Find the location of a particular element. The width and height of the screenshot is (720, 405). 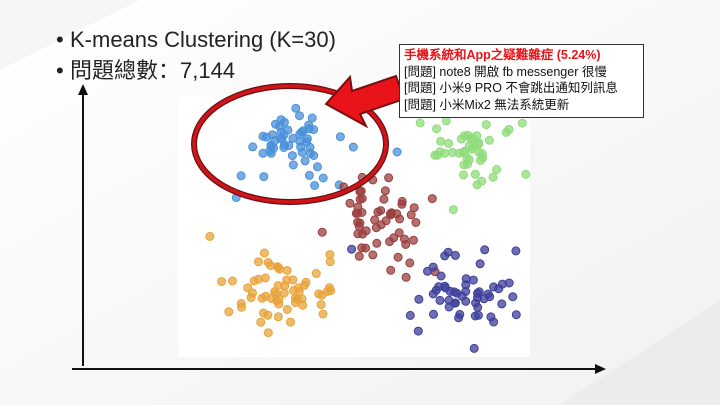

callout-line-2: [問題] 小米9 PRO 不會跳出通知列訊息 is located at coordinates (511, 88).